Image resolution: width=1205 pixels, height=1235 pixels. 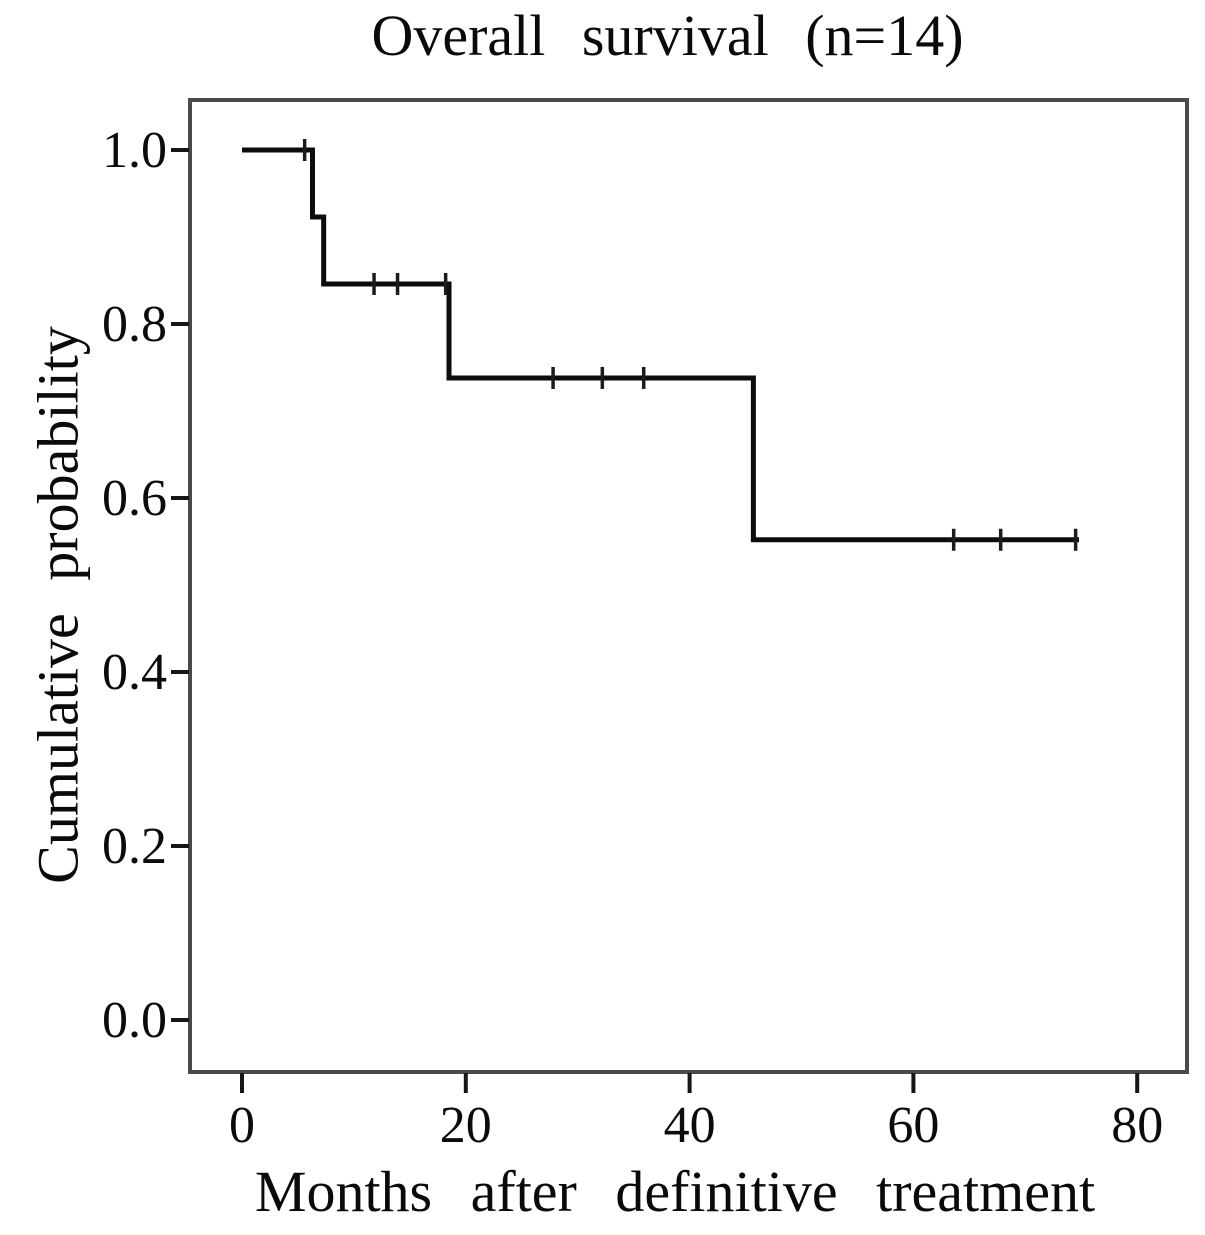 What do you see at coordinates (690, 1125) in the screenshot?
I see `x-axis-tick-label: 40` at bounding box center [690, 1125].